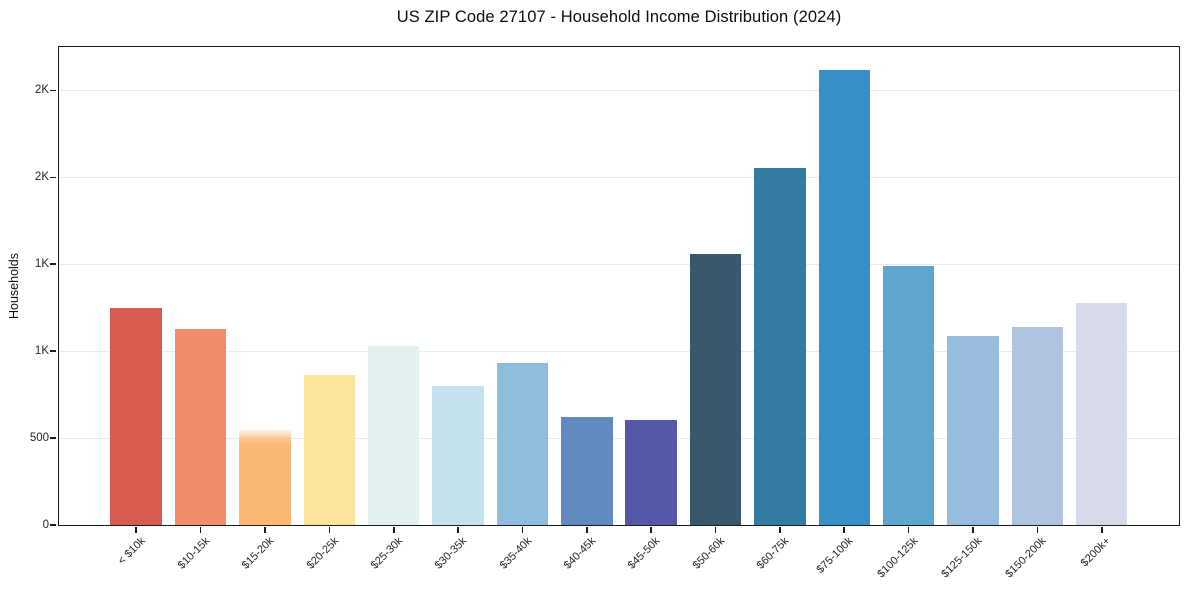 The height and width of the screenshot is (590, 1189). Describe the element at coordinates (322, 553) in the screenshot. I see `x-tick-label: $20-25k` at that location.